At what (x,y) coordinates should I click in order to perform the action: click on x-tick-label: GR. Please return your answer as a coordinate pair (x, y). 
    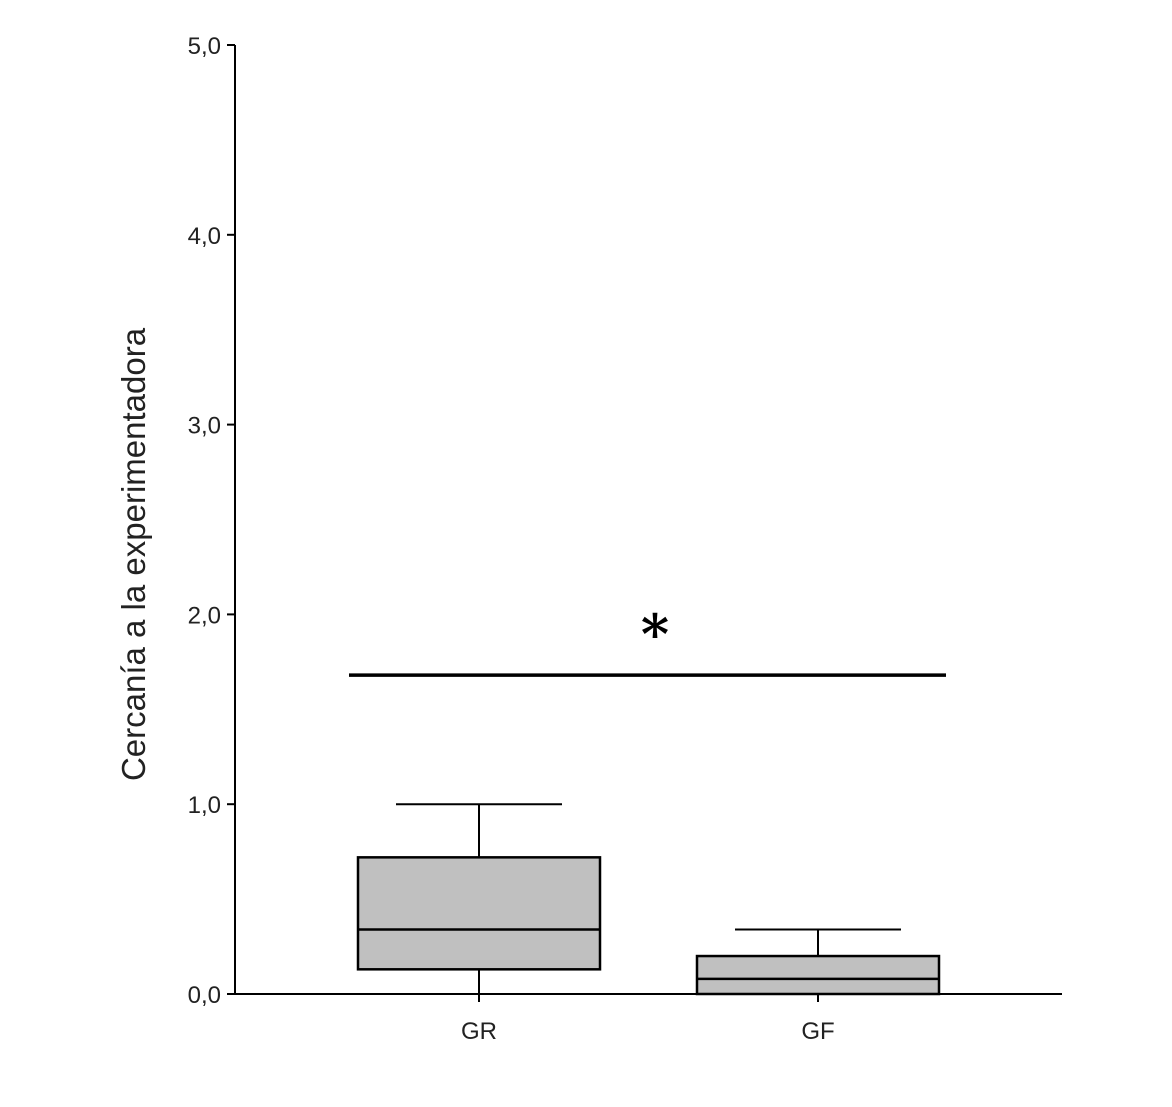
    Looking at the image, I should click on (479, 1031).